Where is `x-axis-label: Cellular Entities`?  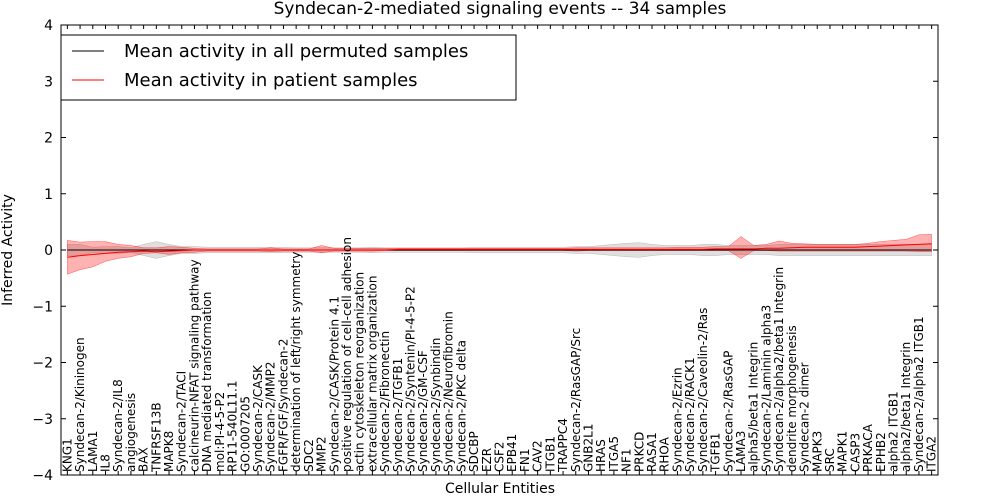 x-axis-label: Cellular Entities is located at coordinates (500, 489).